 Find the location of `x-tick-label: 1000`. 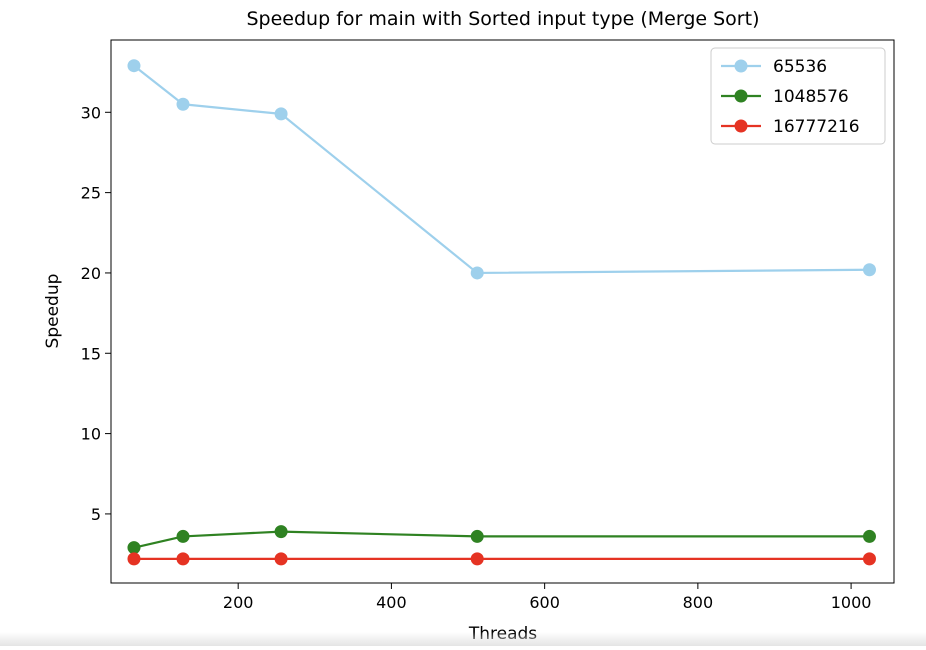

x-tick-label: 1000 is located at coordinates (851, 602).